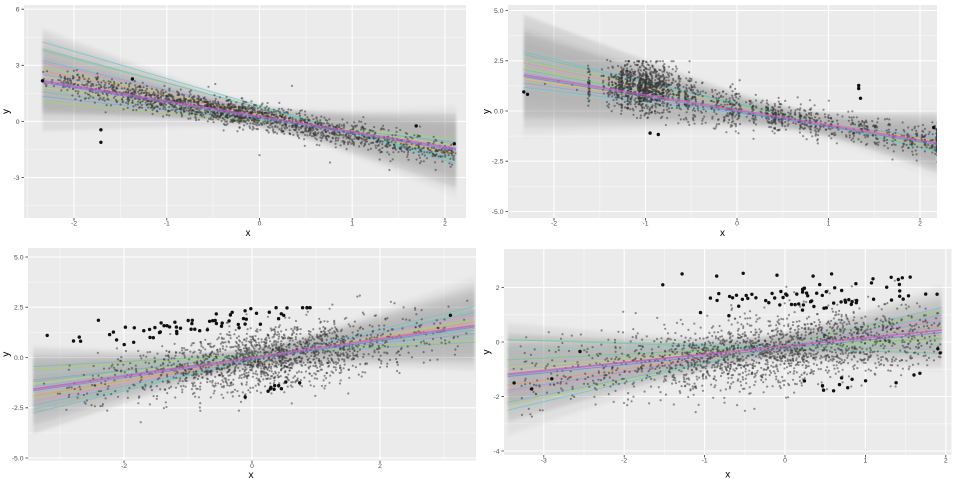 The image size is (960, 485). Describe the element at coordinates (498, 162) in the screenshot. I see `svg-text: -2.5` at that location.